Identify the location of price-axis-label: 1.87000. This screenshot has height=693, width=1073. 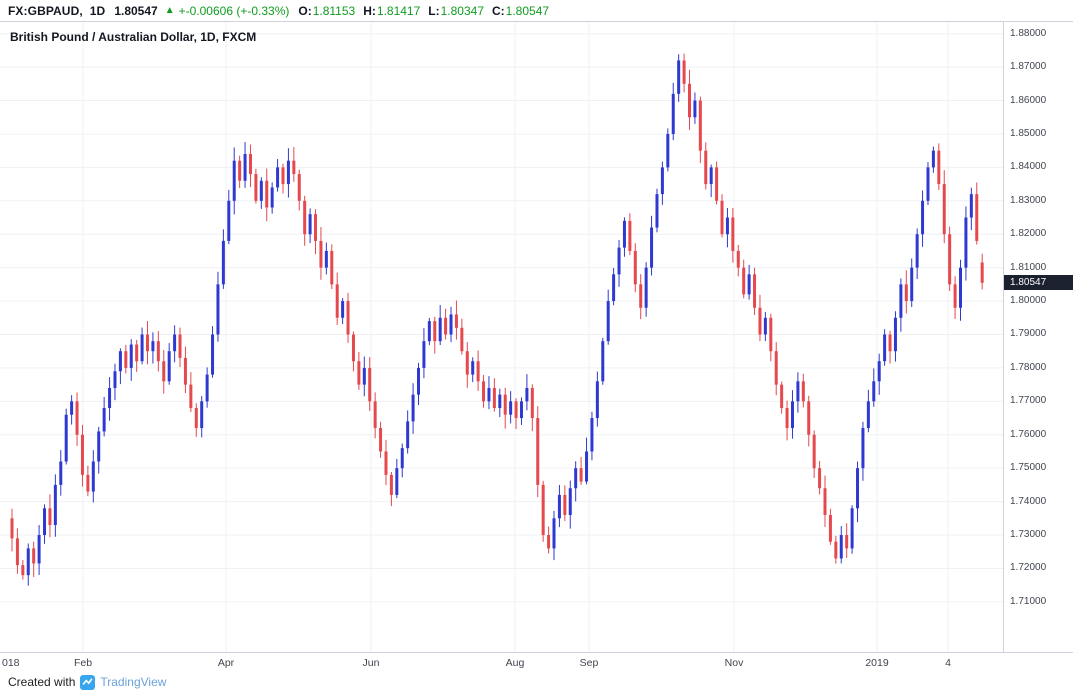
(1028, 67).